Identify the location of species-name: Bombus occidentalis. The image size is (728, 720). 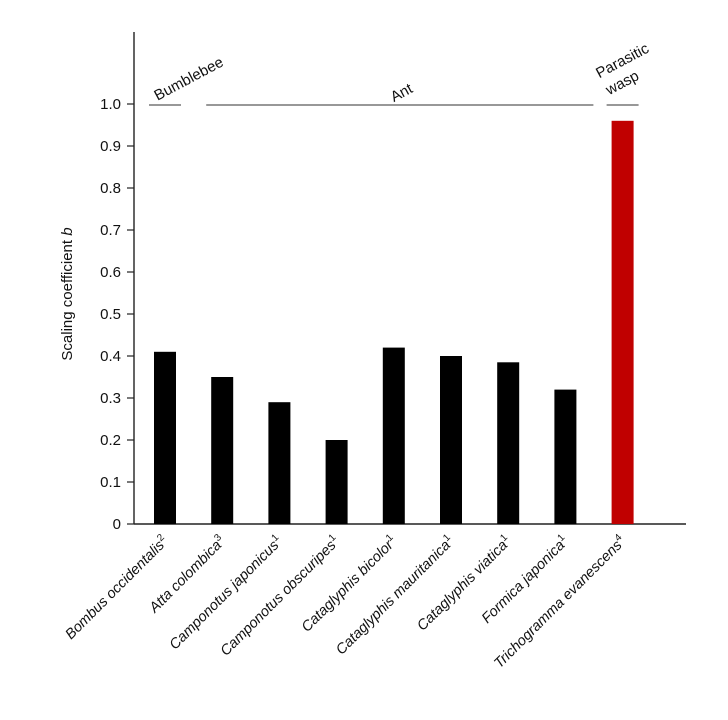
(115, 589).